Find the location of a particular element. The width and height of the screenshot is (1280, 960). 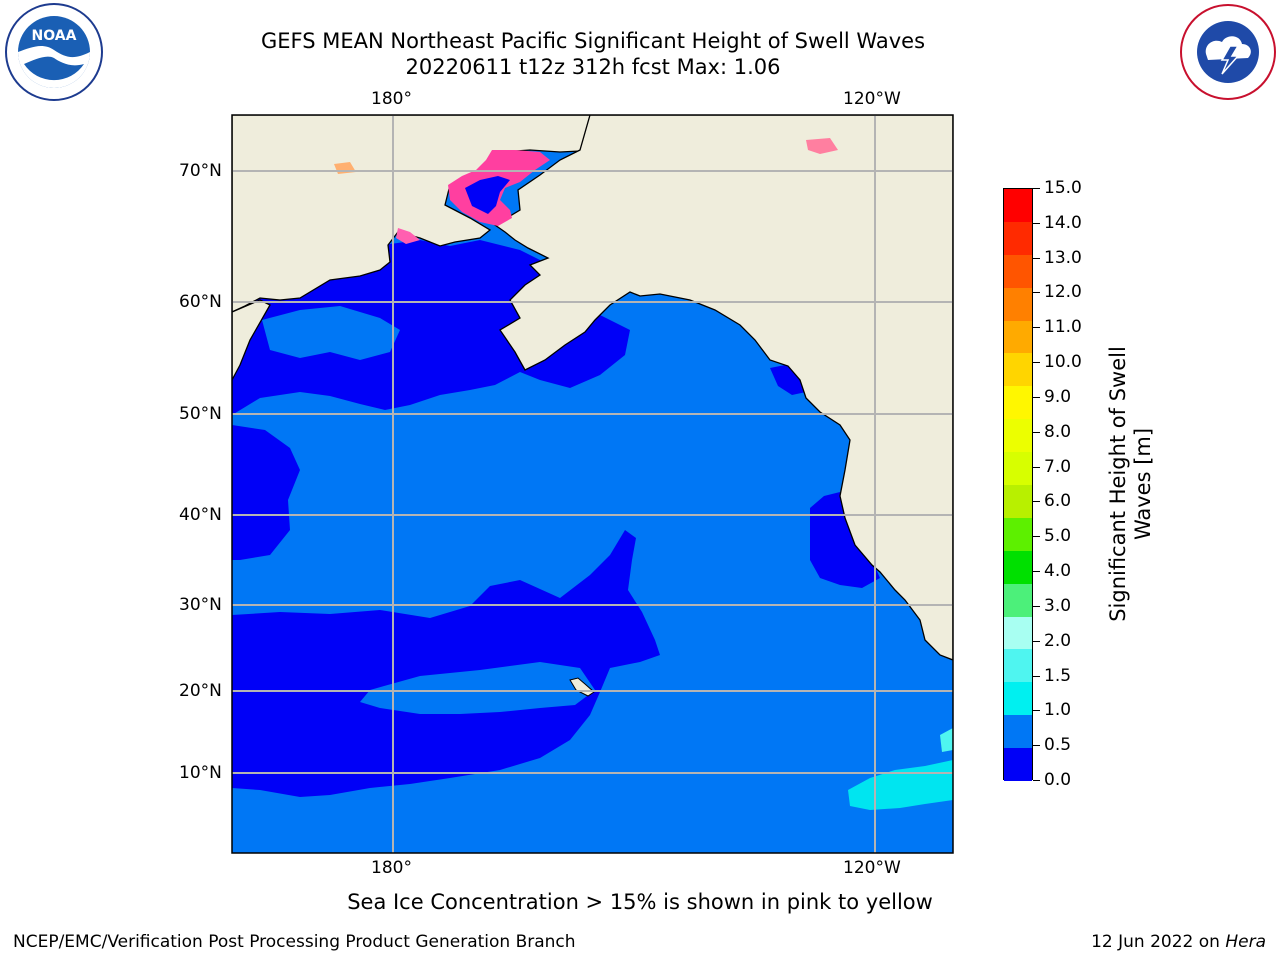

footer-date: 12 Jun 2022 on Hera is located at coordinates (1178, 942).